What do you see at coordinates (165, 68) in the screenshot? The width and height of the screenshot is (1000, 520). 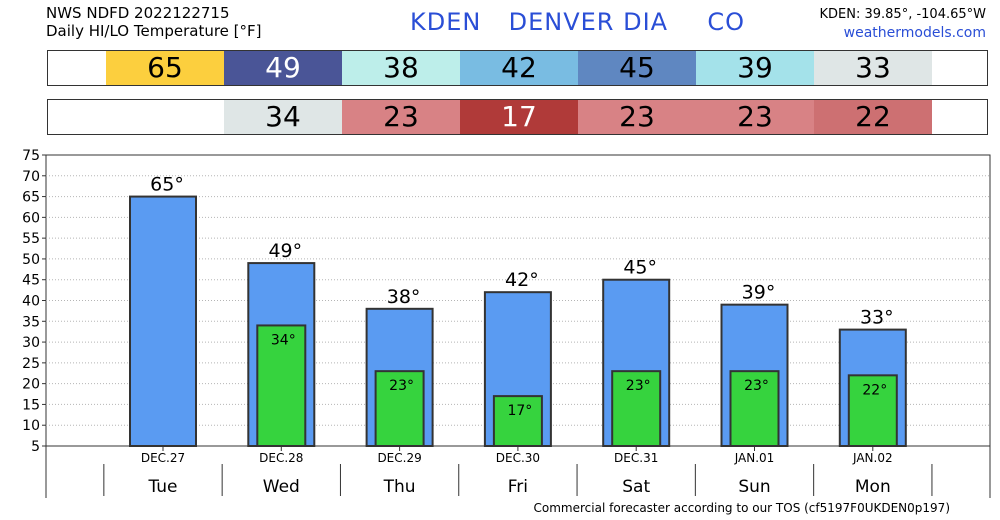 I see `high-temp-cell: 65` at bounding box center [165, 68].